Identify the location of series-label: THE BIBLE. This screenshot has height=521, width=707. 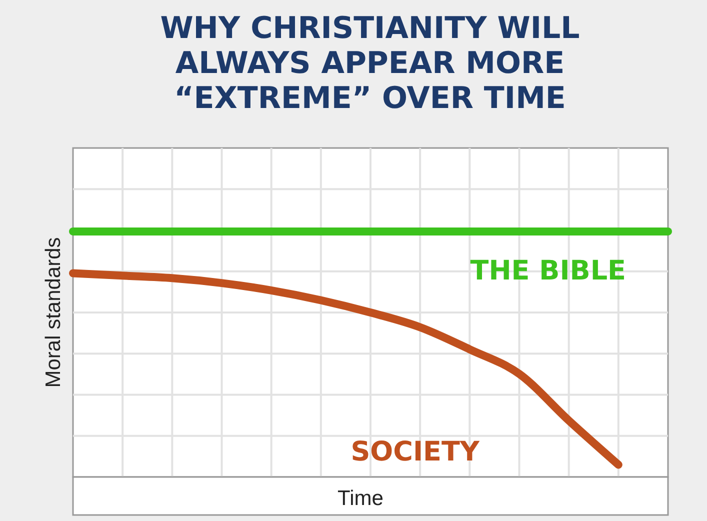
(548, 270).